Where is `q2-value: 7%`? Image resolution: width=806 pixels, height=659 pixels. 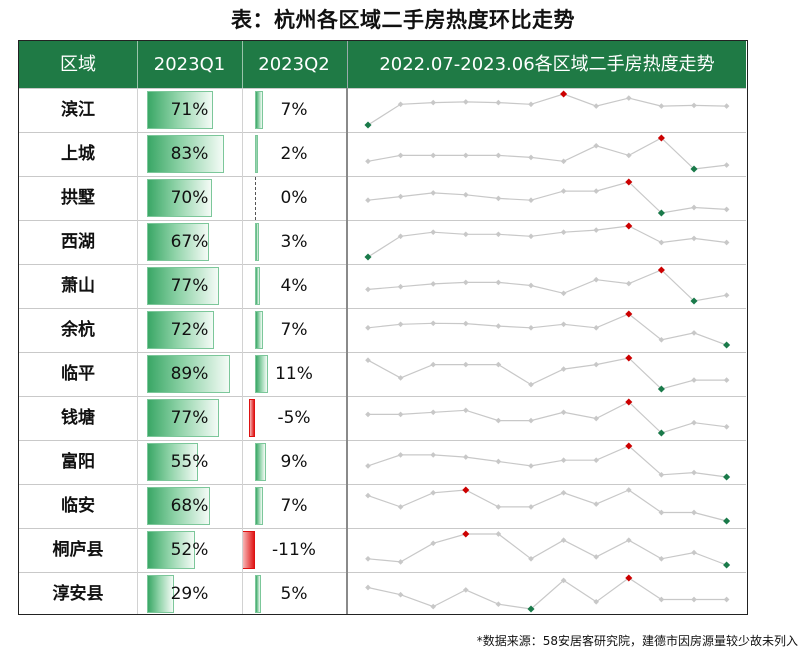
q2-value: 7% is located at coordinates (294, 330).